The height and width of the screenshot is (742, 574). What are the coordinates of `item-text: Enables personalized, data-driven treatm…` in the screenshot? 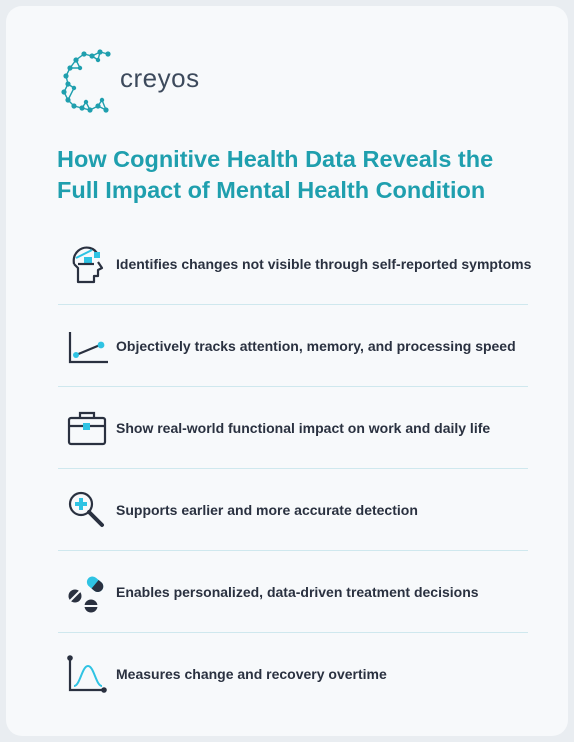 It's located at (297, 591).